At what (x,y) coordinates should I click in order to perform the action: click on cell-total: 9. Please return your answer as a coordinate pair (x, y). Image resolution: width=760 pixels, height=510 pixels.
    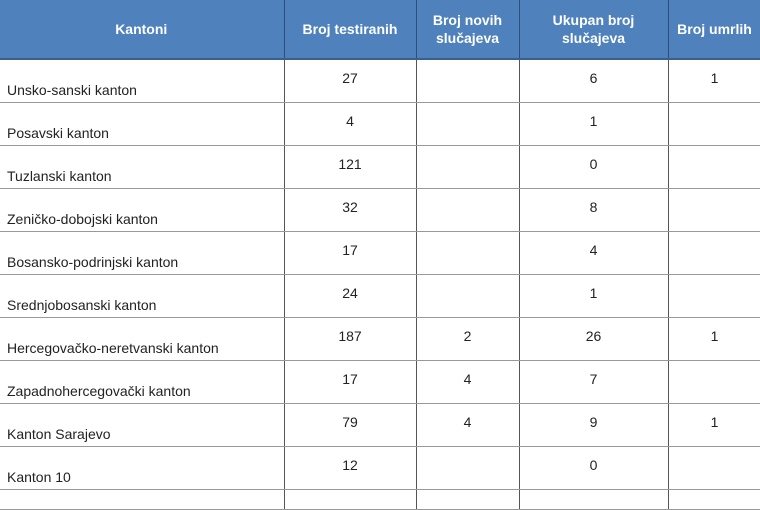
    Looking at the image, I should click on (594, 425).